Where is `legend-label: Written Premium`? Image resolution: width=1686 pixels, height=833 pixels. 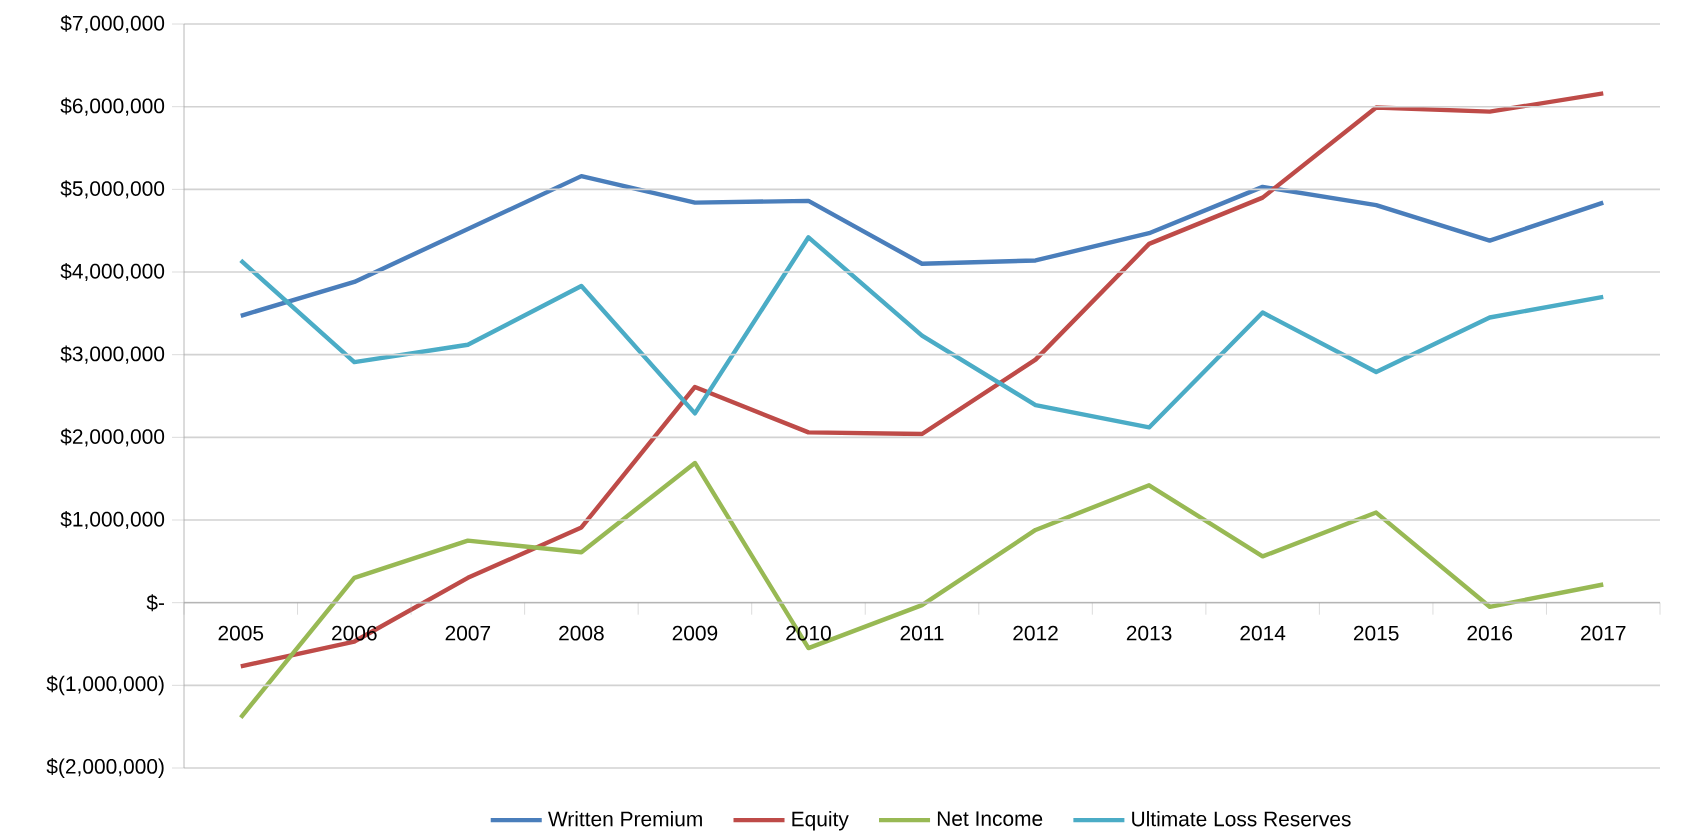
legend-label: Written Premium is located at coordinates (625, 819).